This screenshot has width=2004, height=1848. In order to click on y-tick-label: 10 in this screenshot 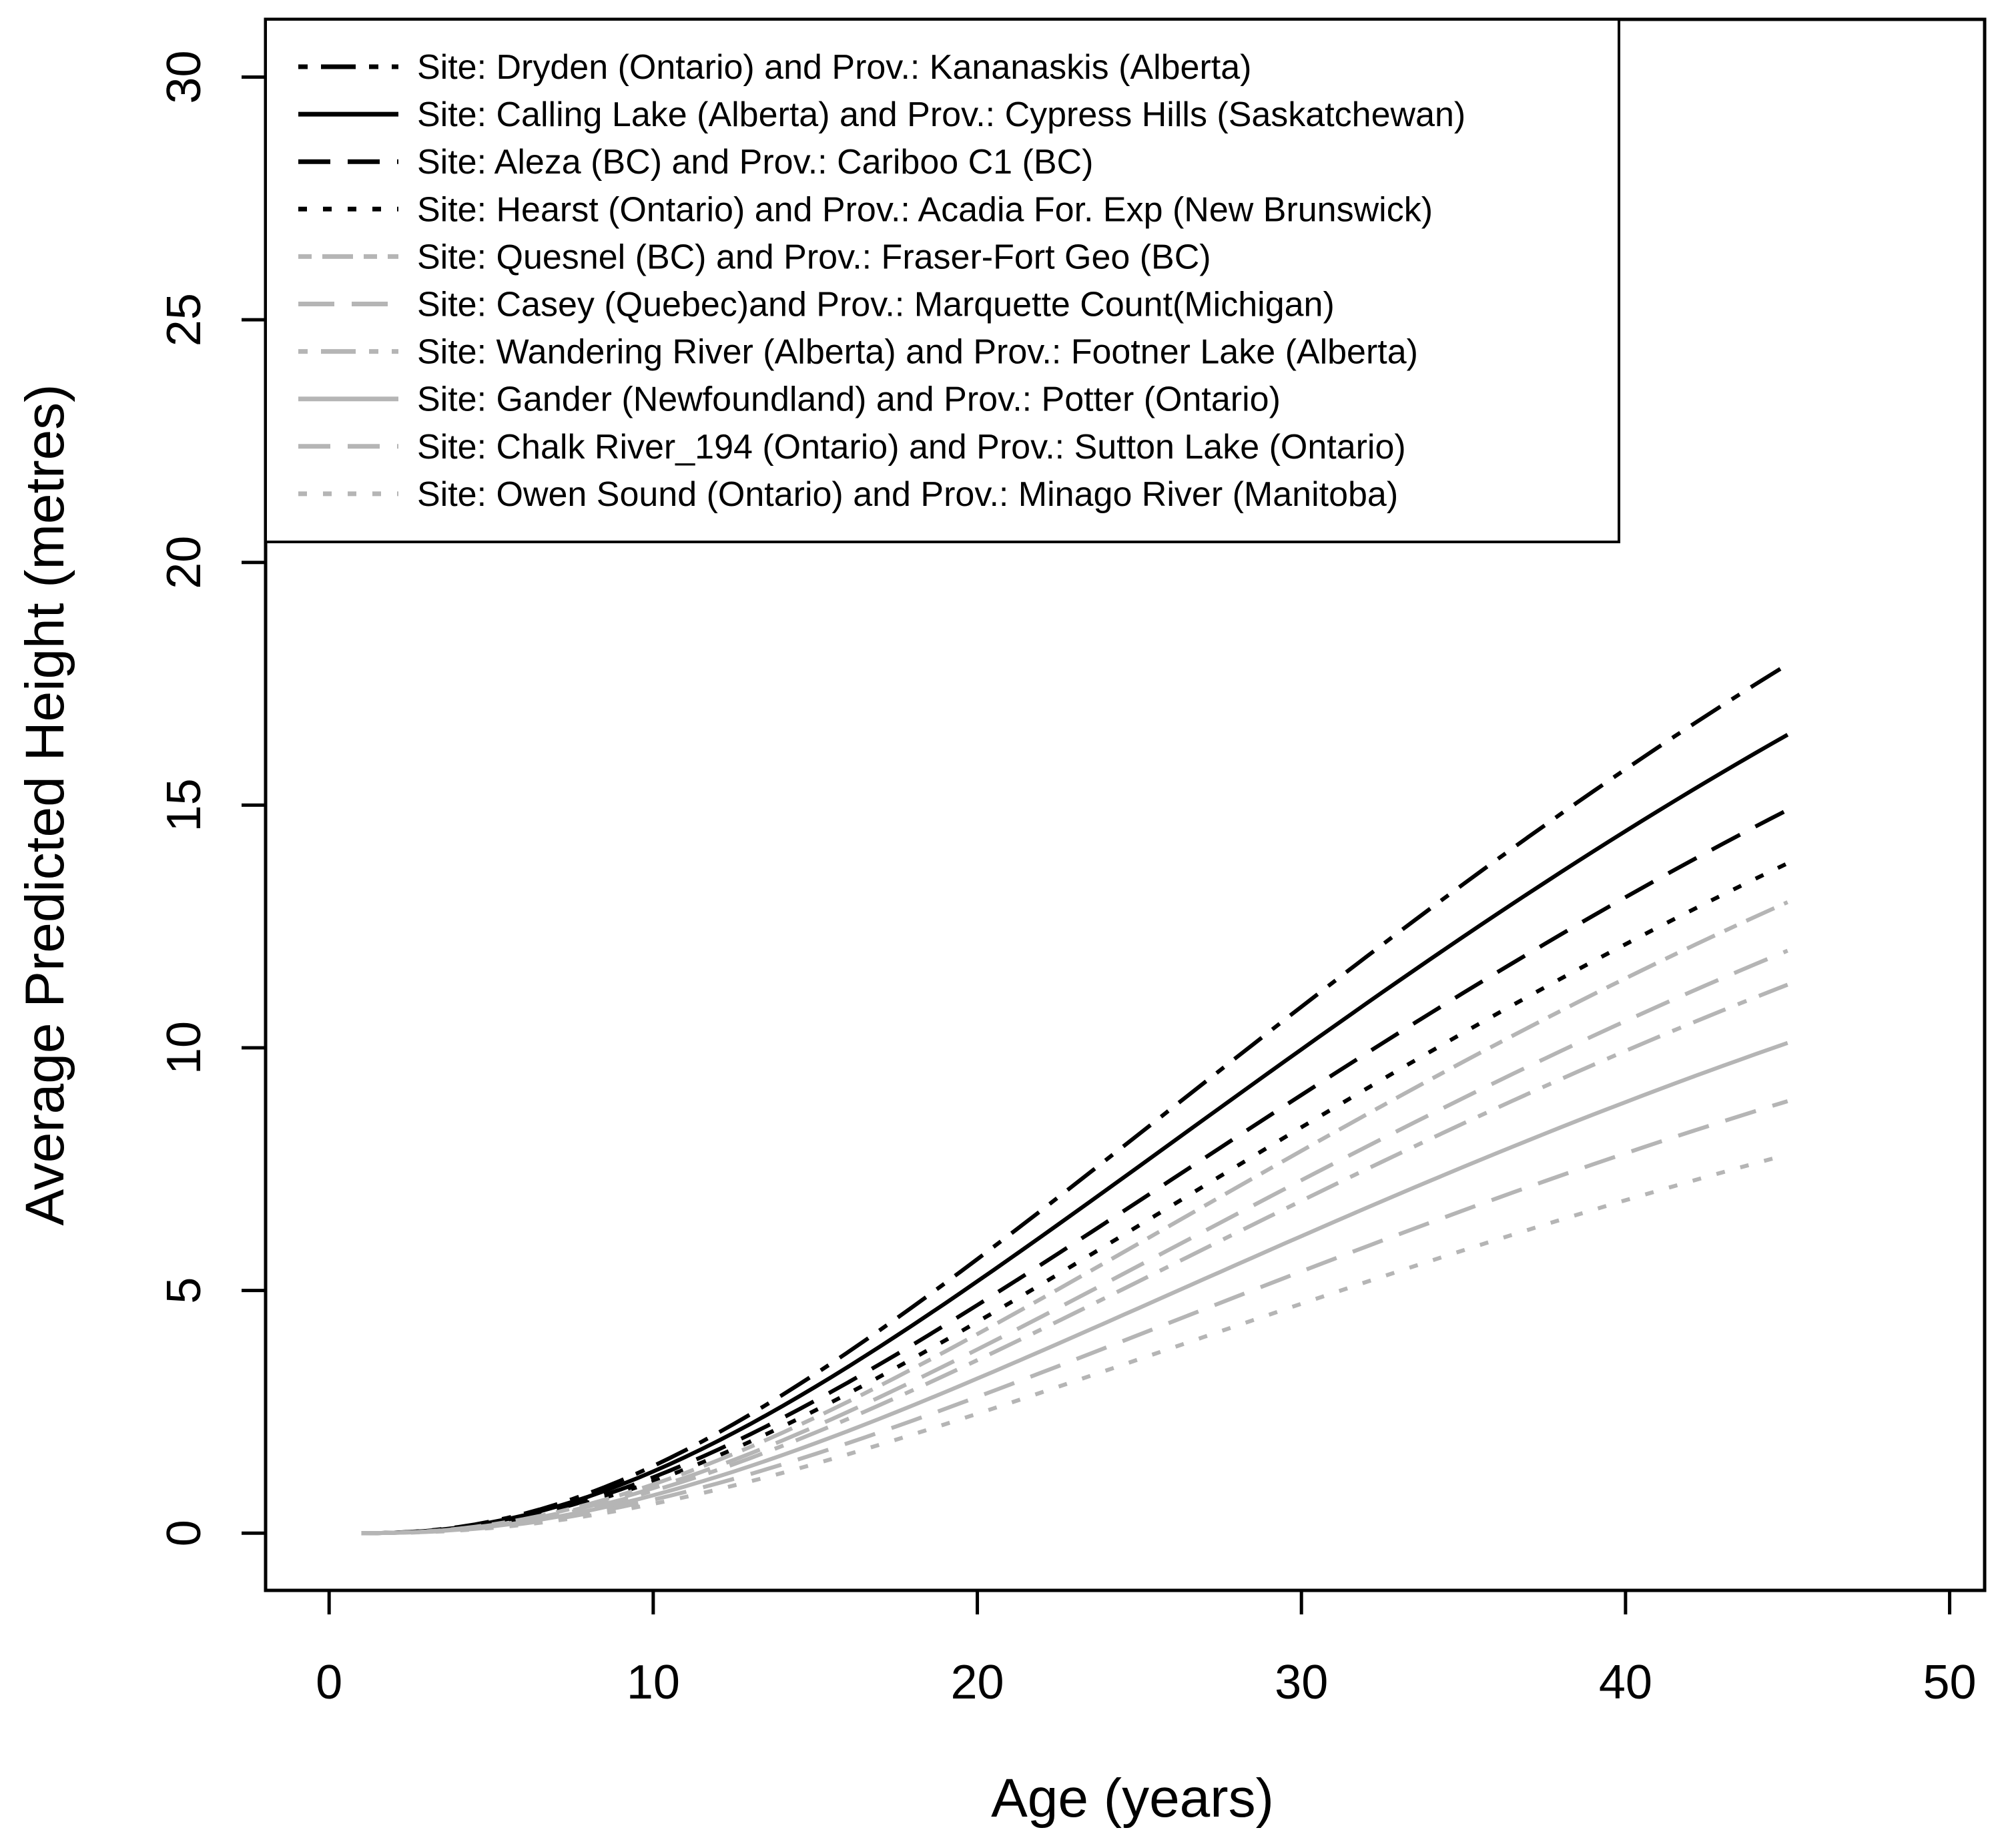, I will do `click(184, 1047)`.